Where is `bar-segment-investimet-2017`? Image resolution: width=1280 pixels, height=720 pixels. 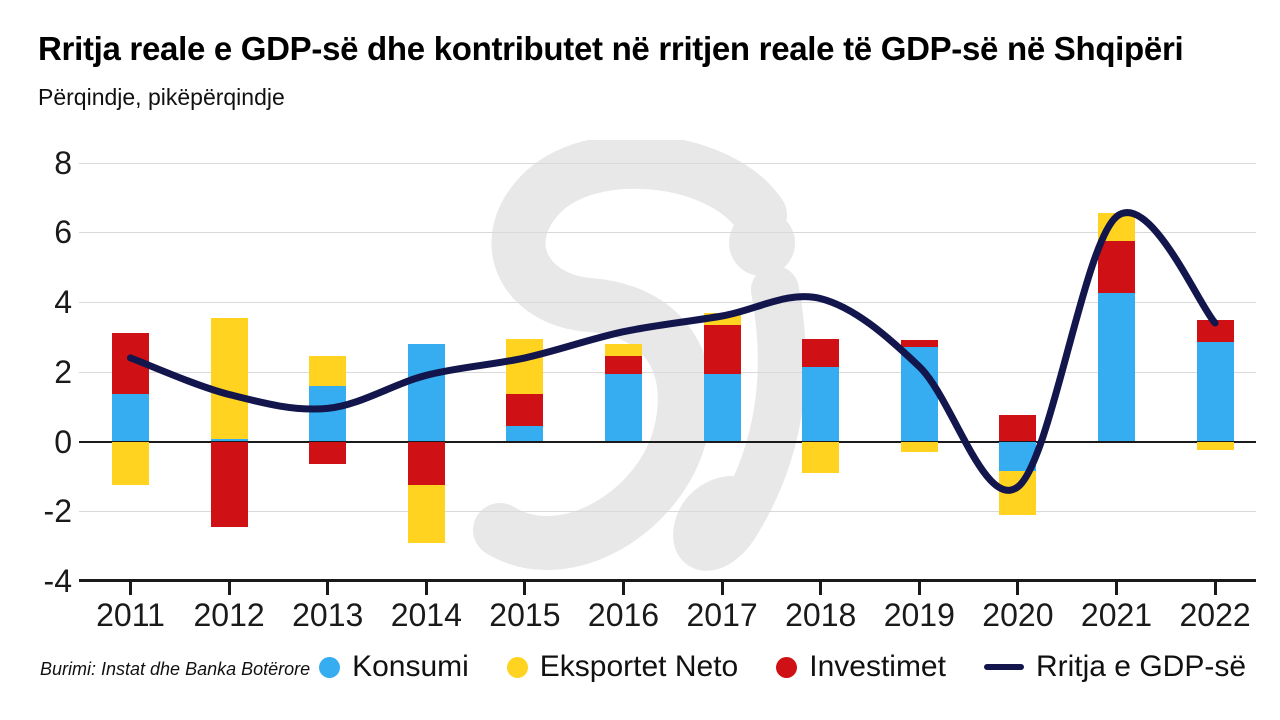 bar-segment-investimet-2017 is located at coordinates (722, 349).